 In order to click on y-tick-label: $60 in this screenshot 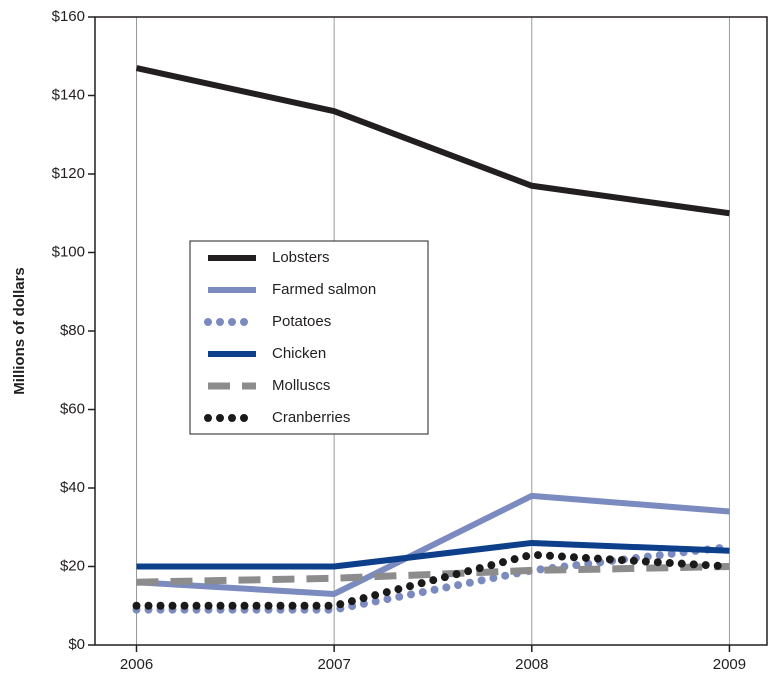, I will do `click(72, 408)`.